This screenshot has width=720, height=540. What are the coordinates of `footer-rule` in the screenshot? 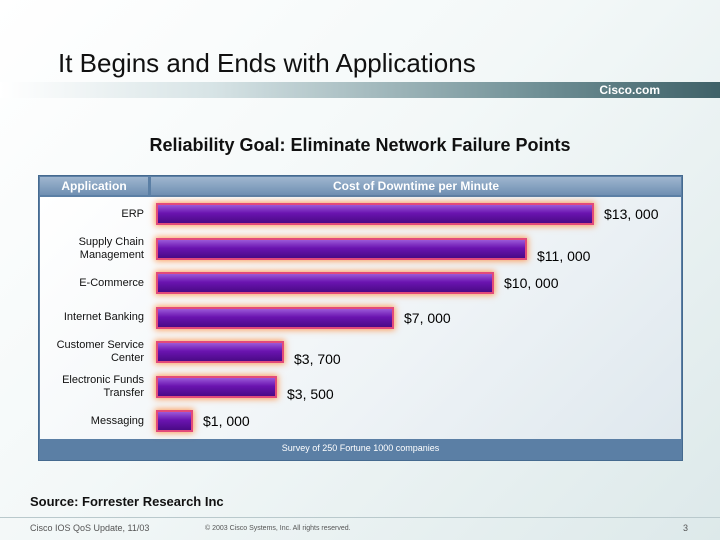 It's located at (360, 517).